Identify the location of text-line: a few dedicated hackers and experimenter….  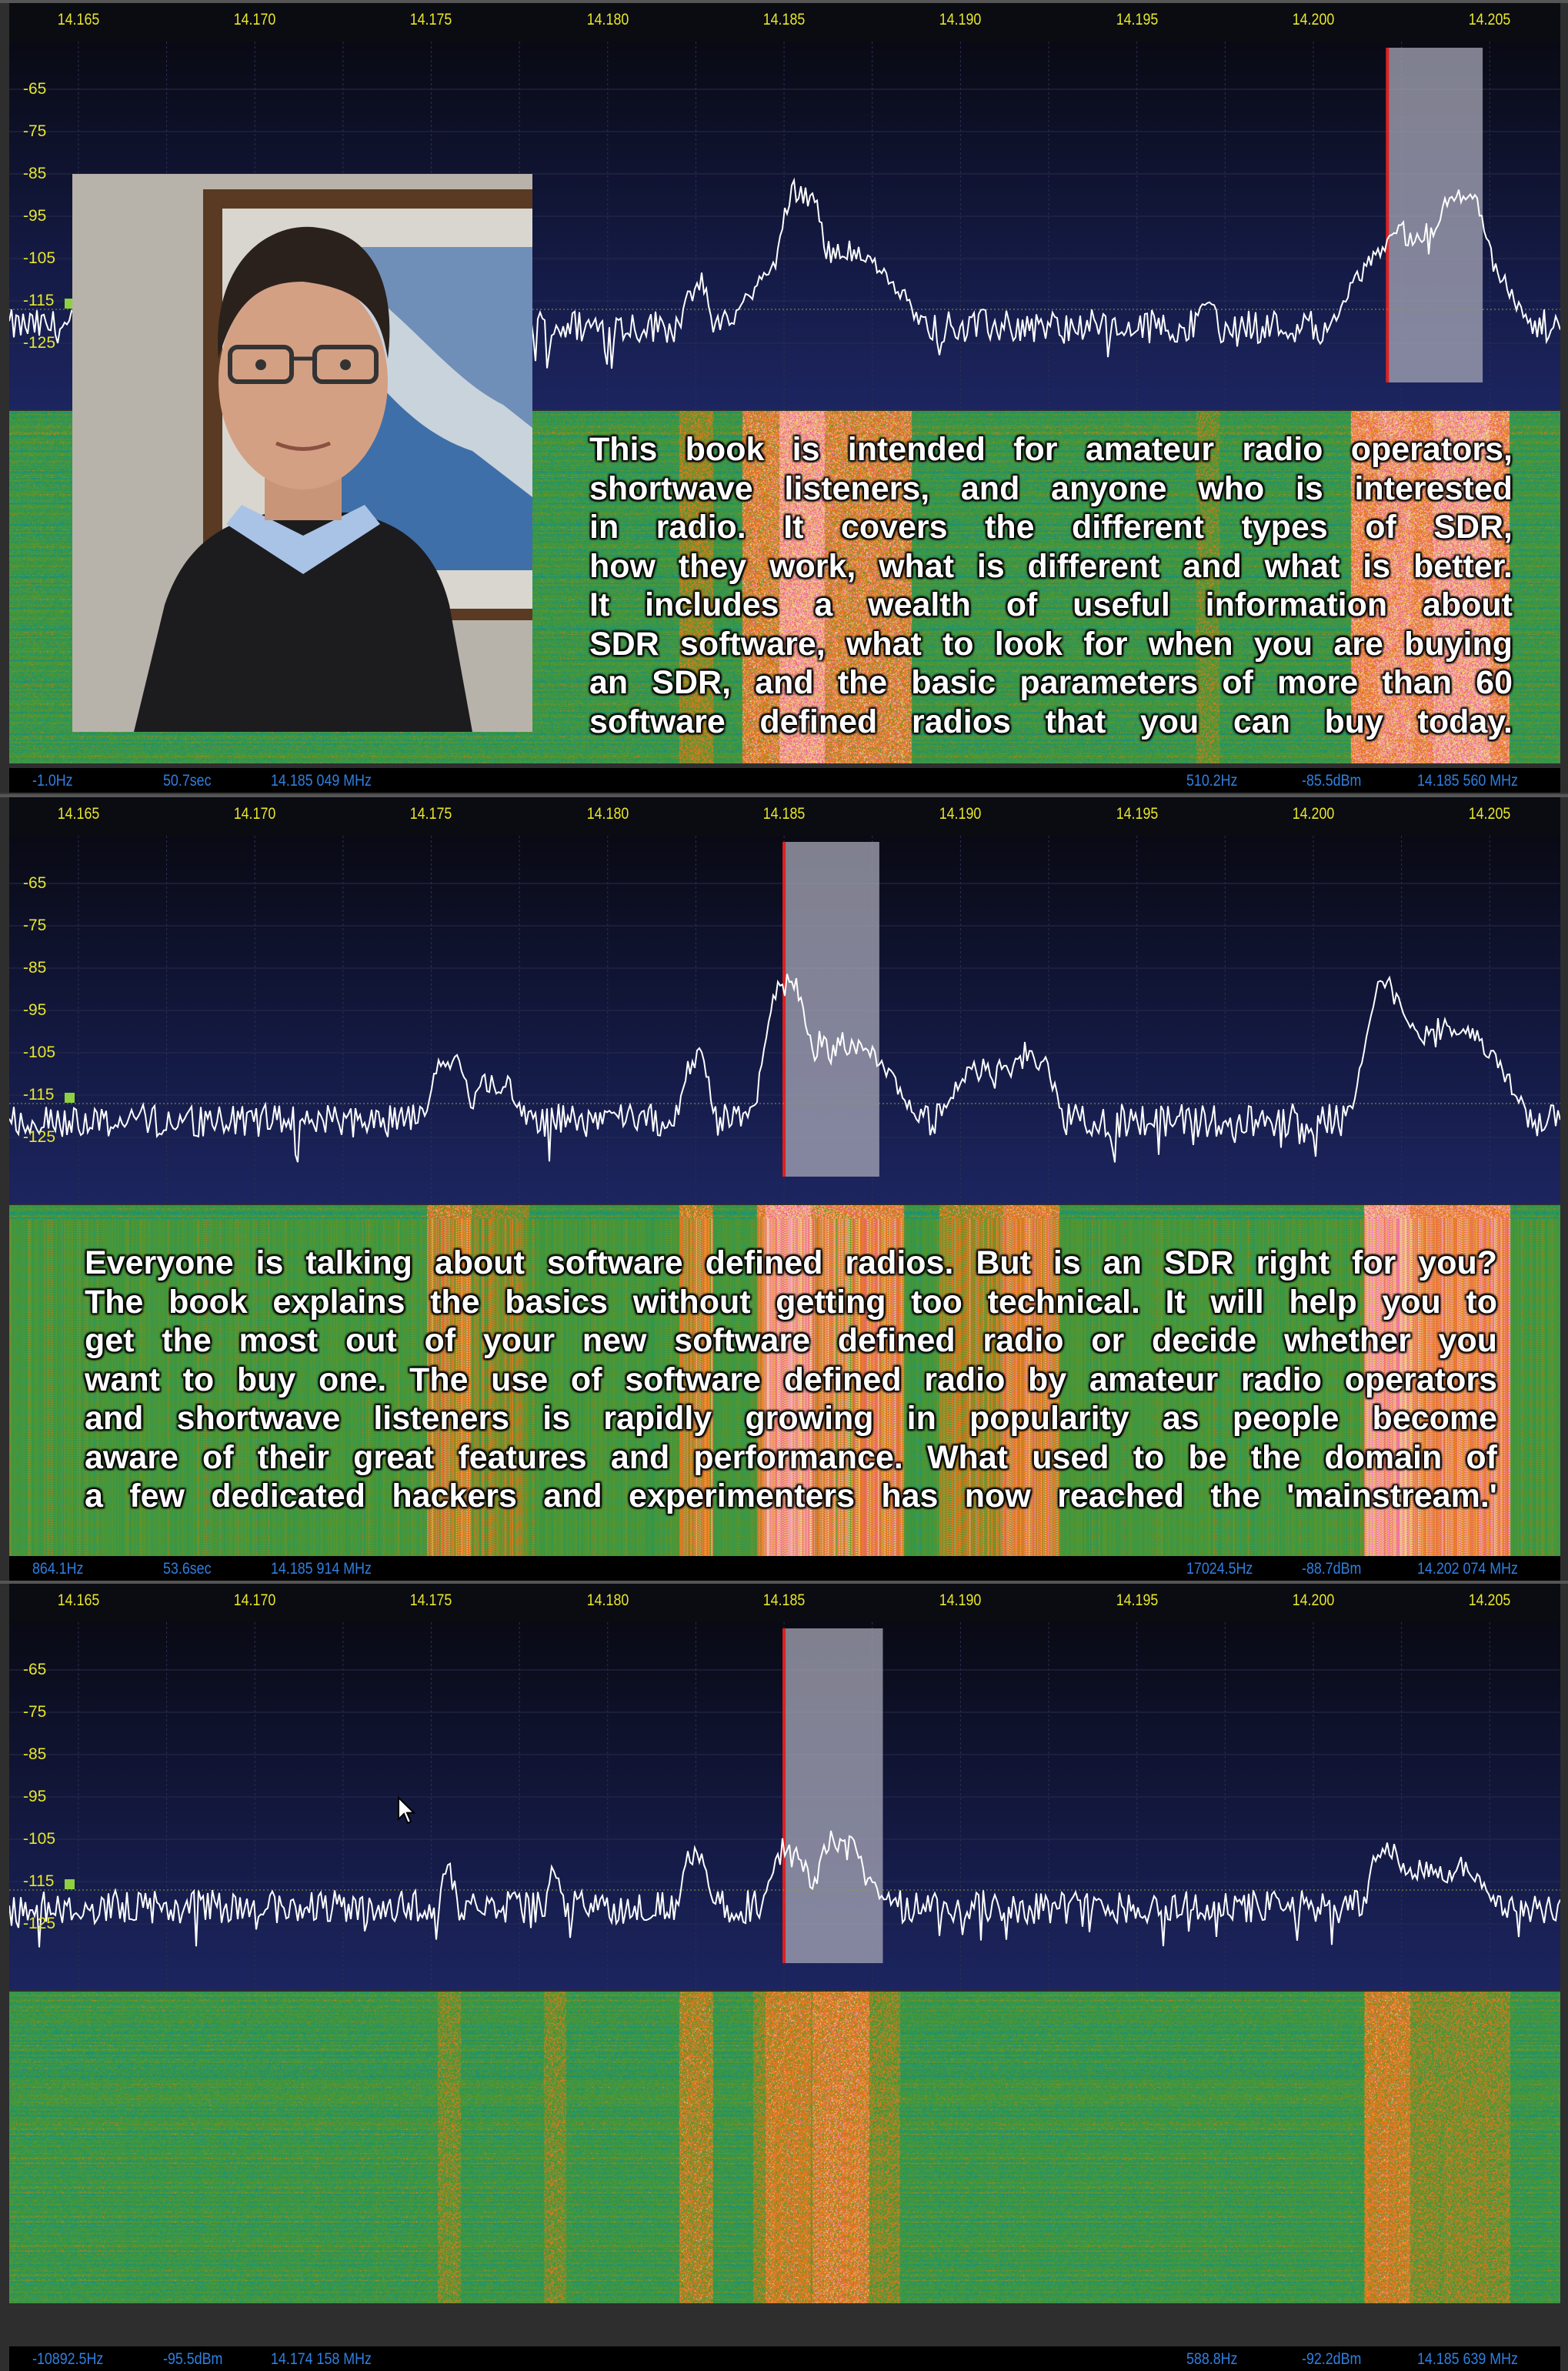
(791, 1496).